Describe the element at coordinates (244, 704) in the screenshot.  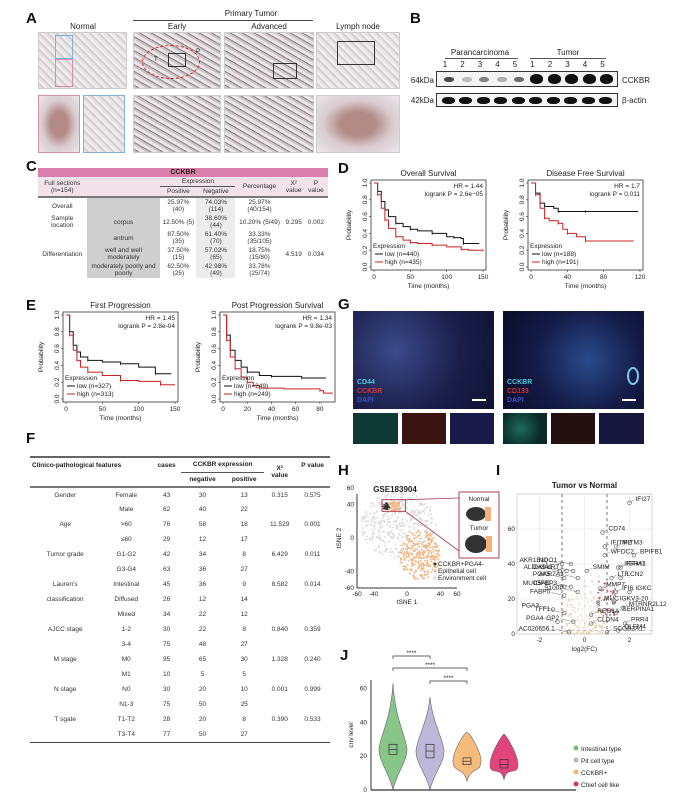
I see `cell-pos: 25` at that location.